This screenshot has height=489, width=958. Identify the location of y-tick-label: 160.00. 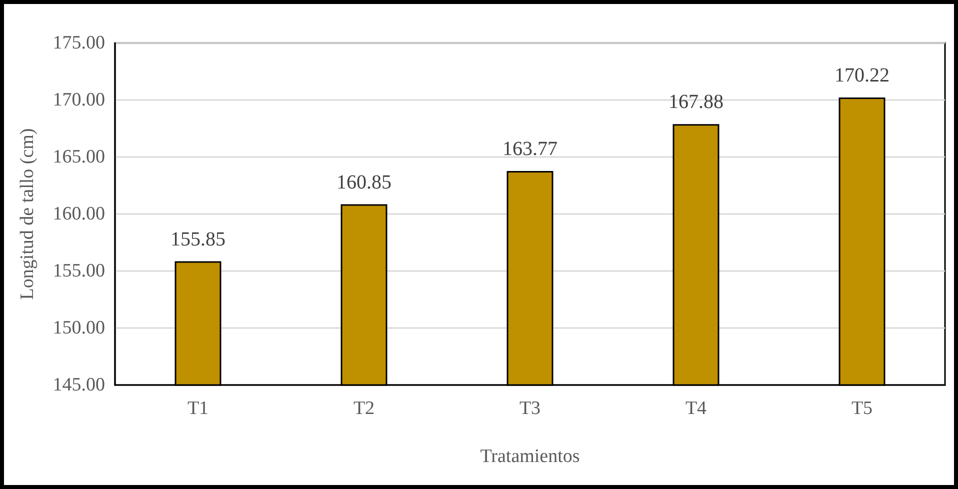
(78, 214).